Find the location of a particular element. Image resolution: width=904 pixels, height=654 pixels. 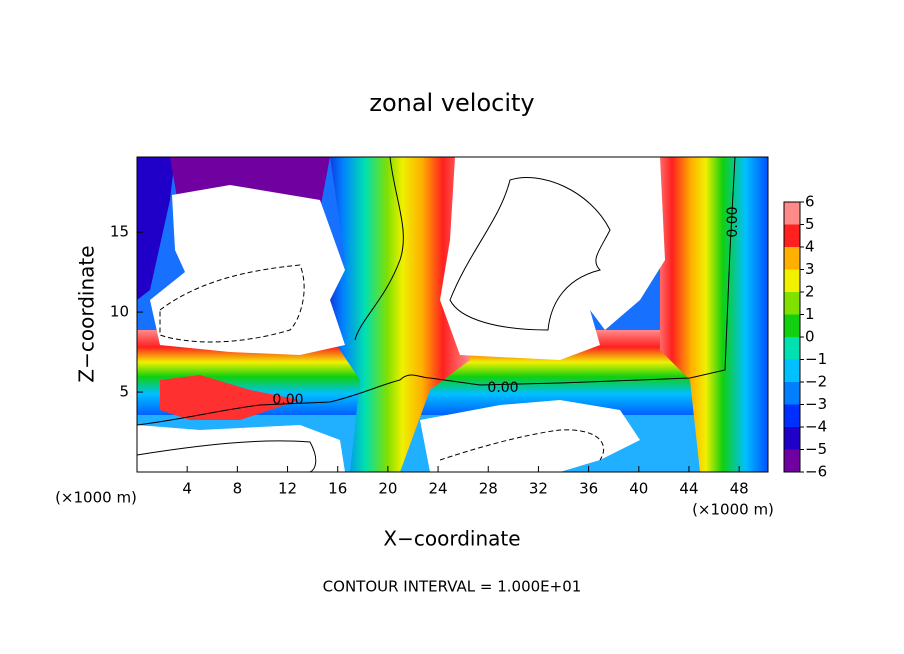

x-tick-label: 28 is located at coordinates (488, 489).